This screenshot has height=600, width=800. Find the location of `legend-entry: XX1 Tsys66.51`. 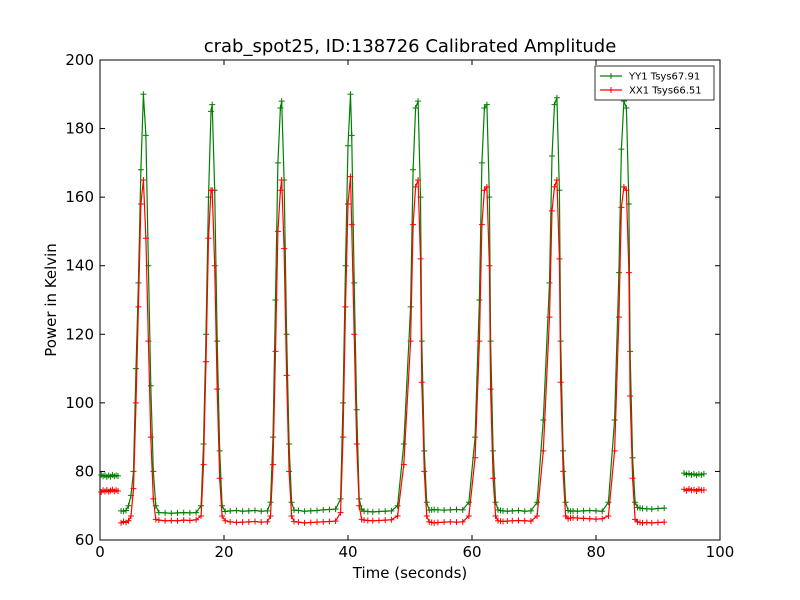

legend-entry: XX1 Tsys66.51 is located at coordinates (665, 91).